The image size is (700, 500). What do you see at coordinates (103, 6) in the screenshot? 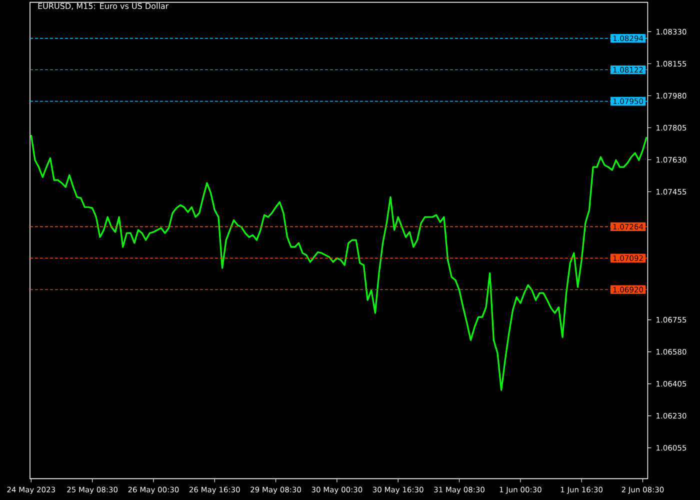
I see `chart-title: EURUSD, M15: Euro vs US Dollar` at bounding box center [103, 6].